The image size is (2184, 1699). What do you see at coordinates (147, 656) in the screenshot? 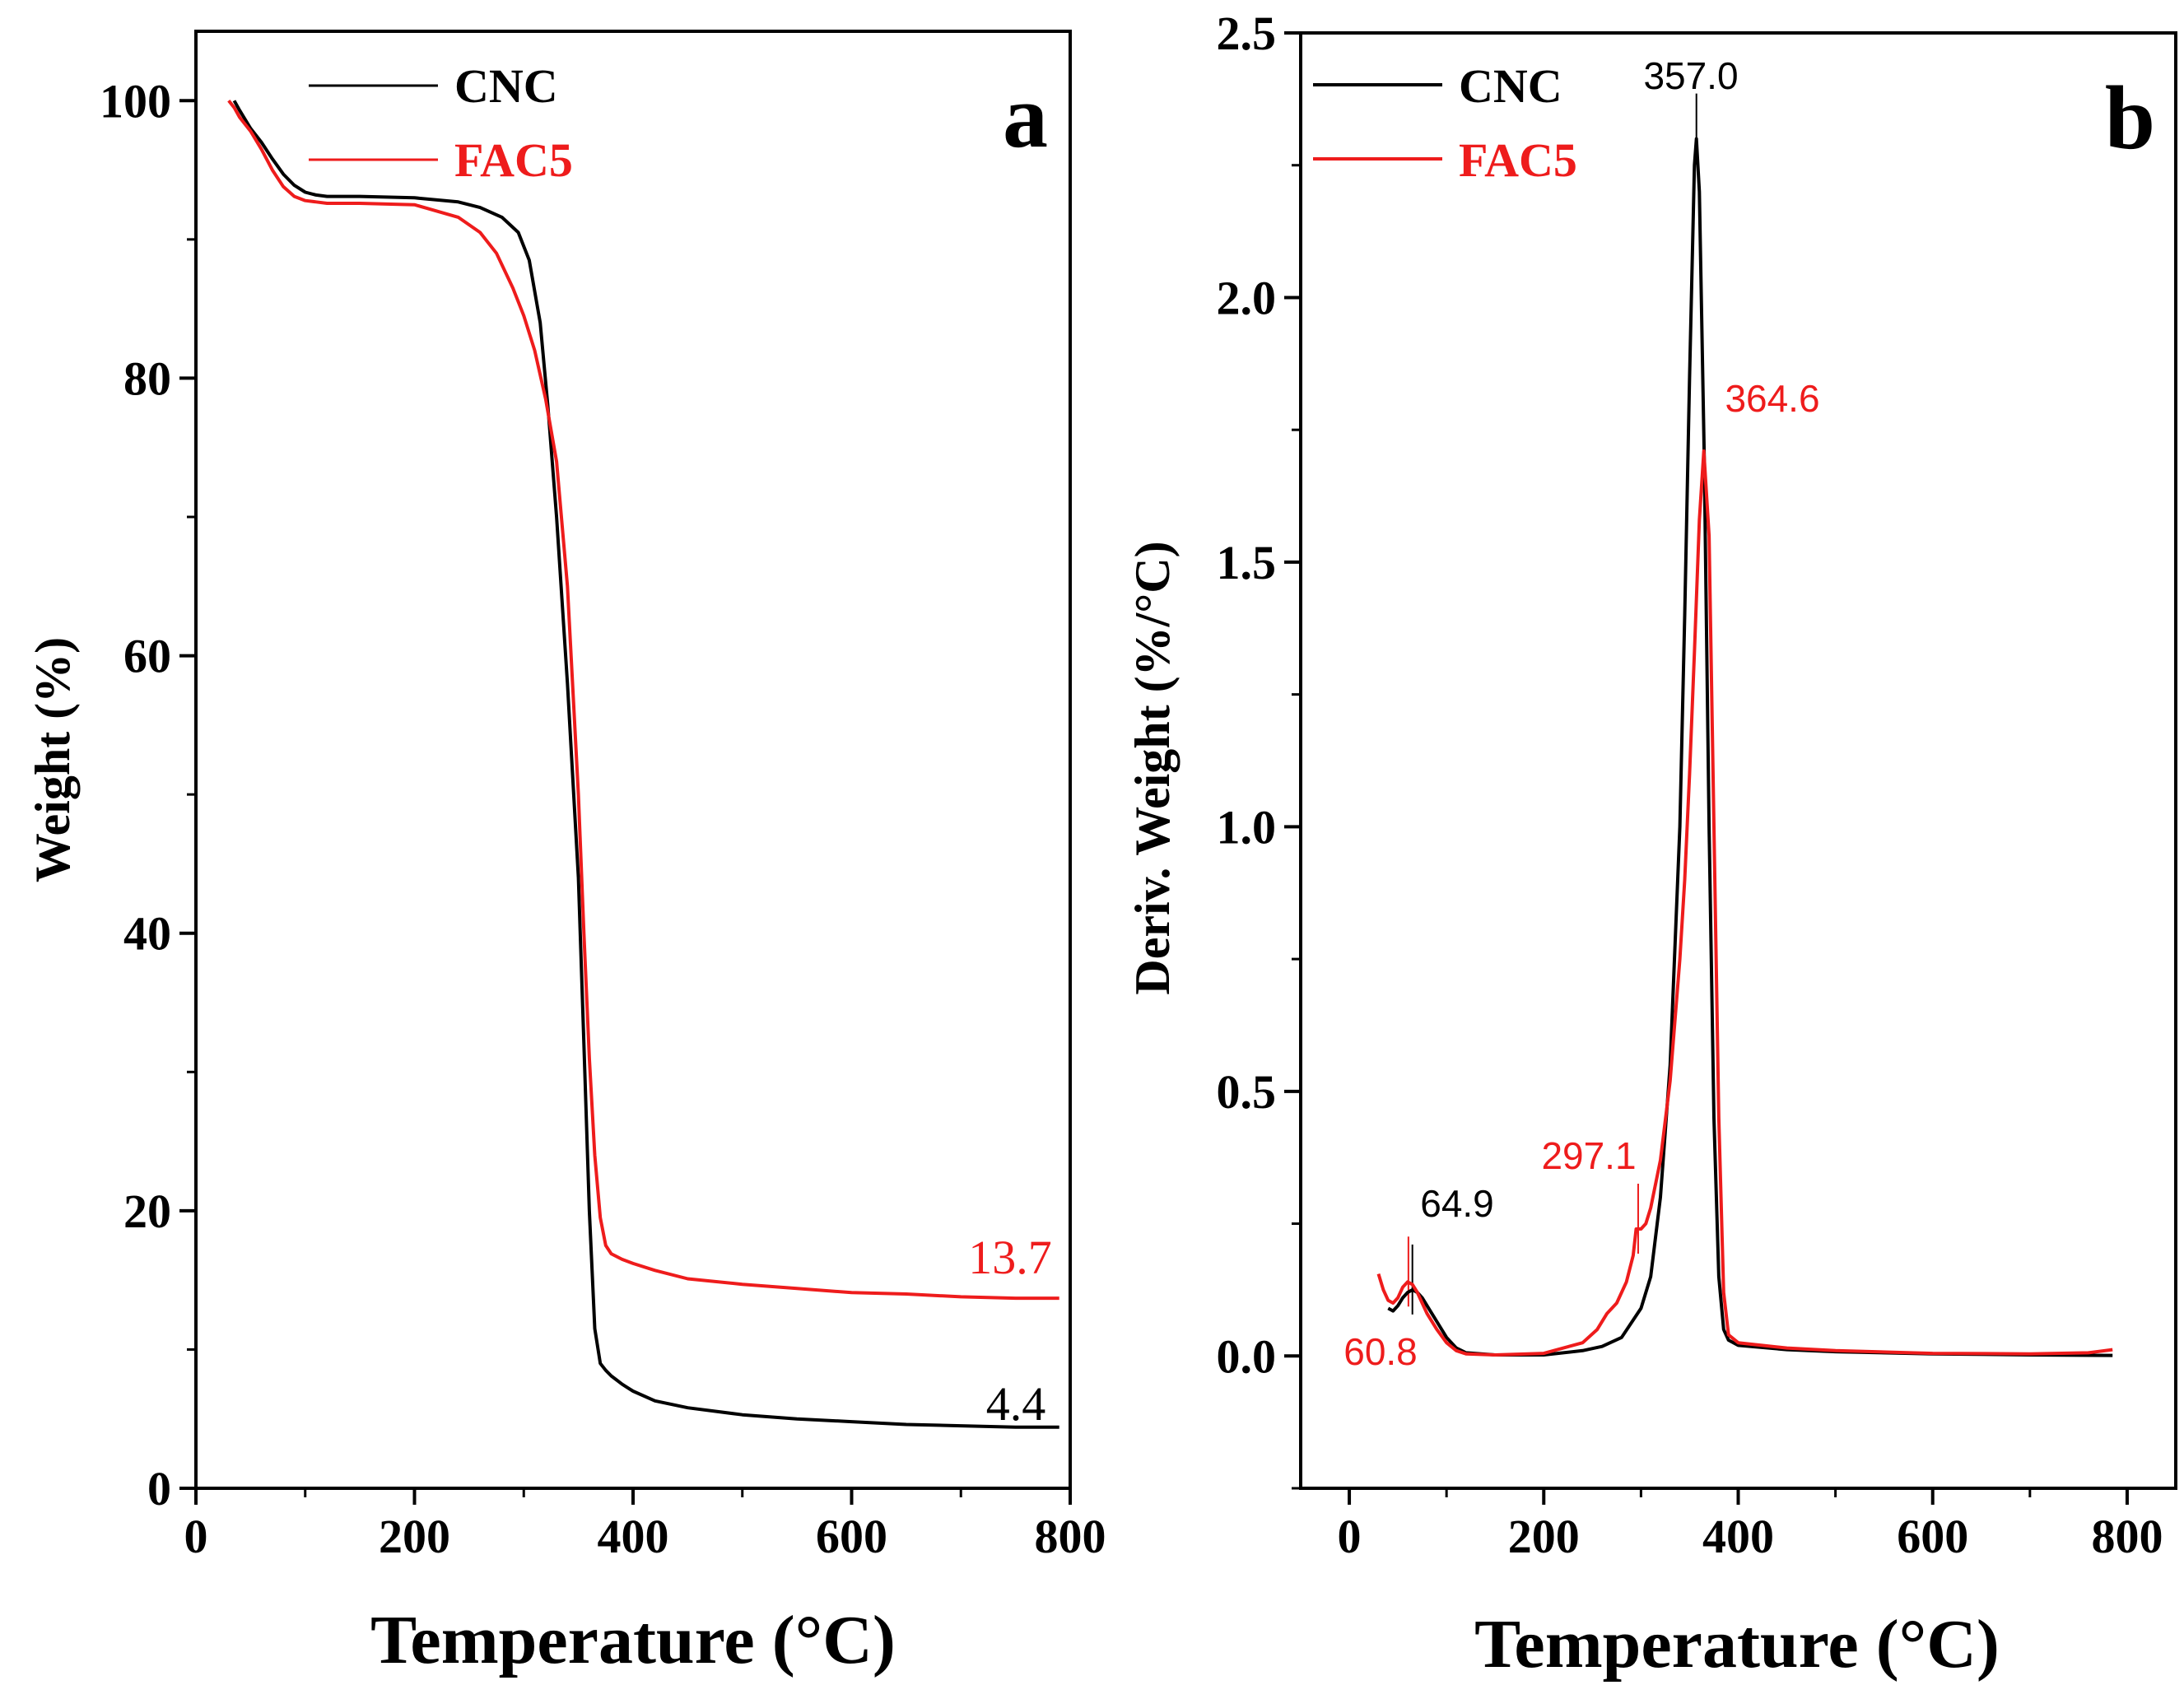
I see `y-tick-label: 60` at bounding box center [147, 656].